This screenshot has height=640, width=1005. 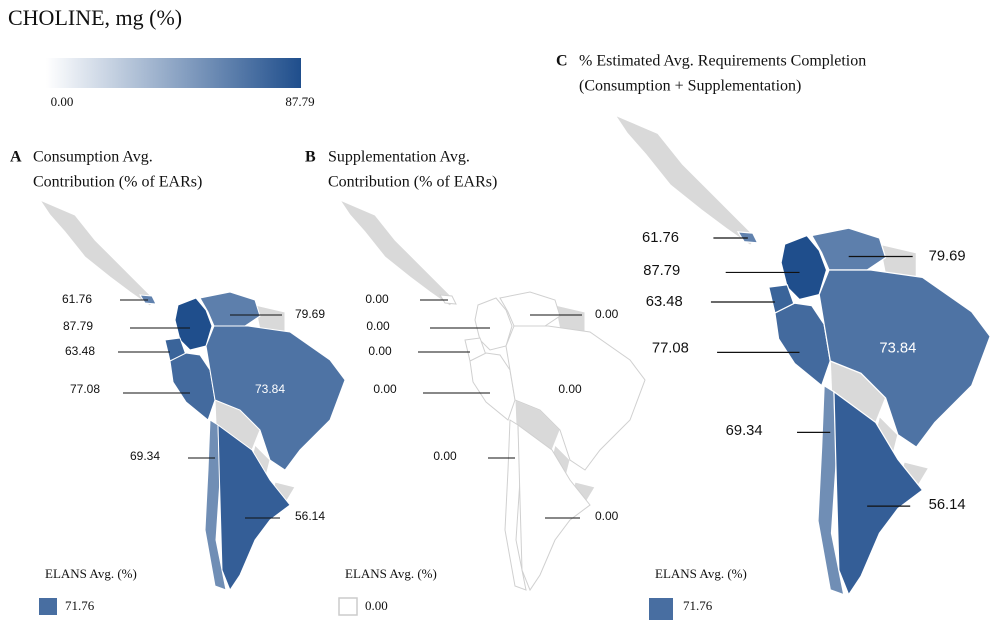 What do you see at coordinates (62, 101) in the screenshot?
I see `scale-min: 0.00` at bounding box center [62, 101].